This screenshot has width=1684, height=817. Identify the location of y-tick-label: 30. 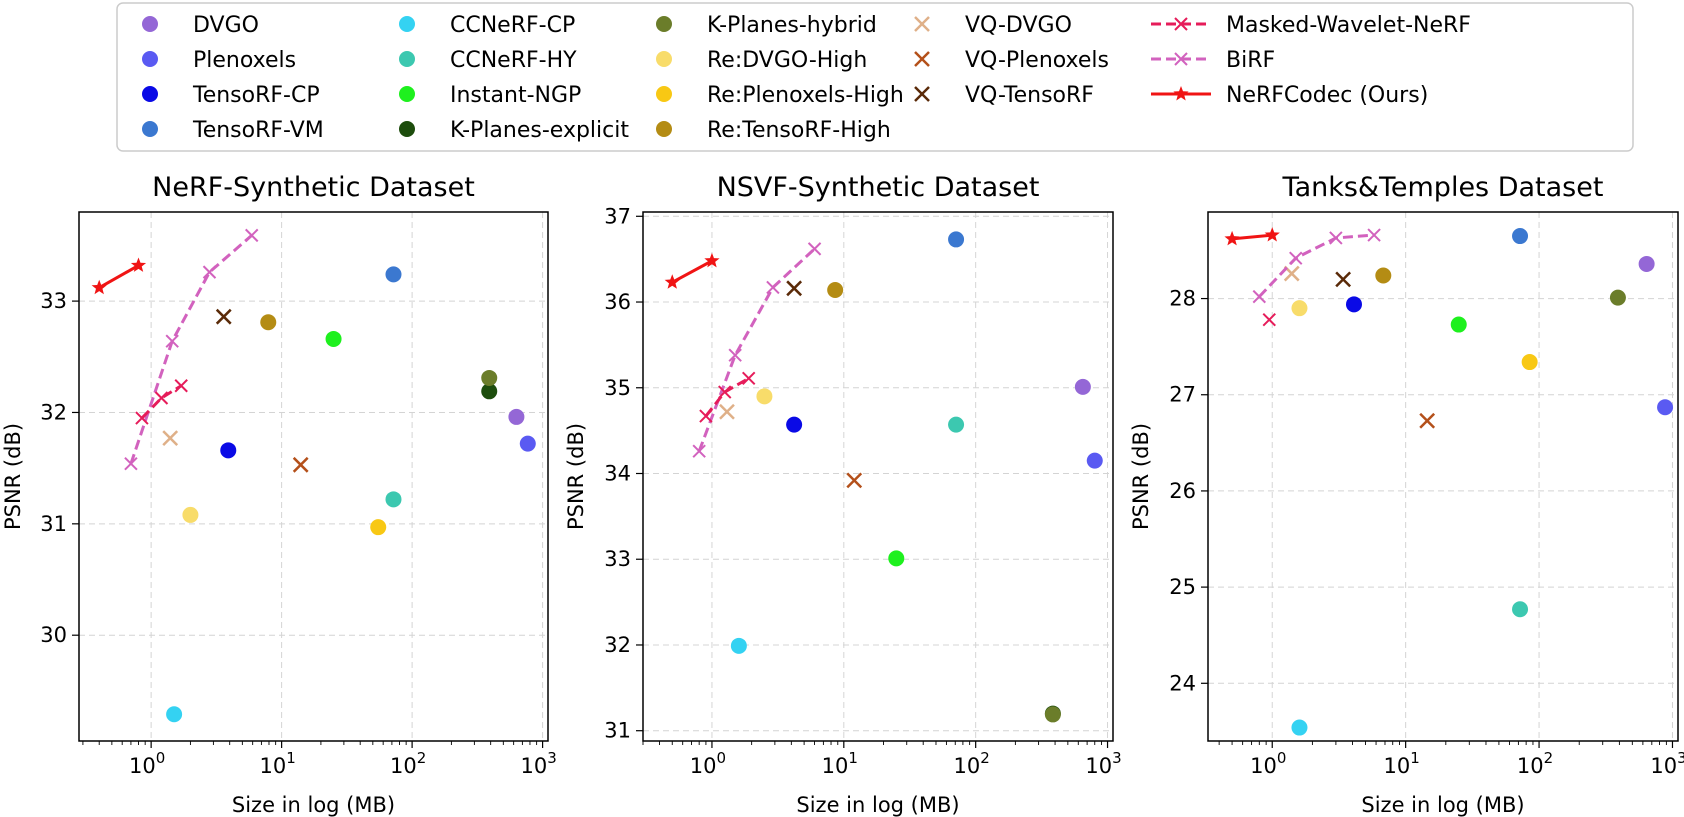
(53, 635).